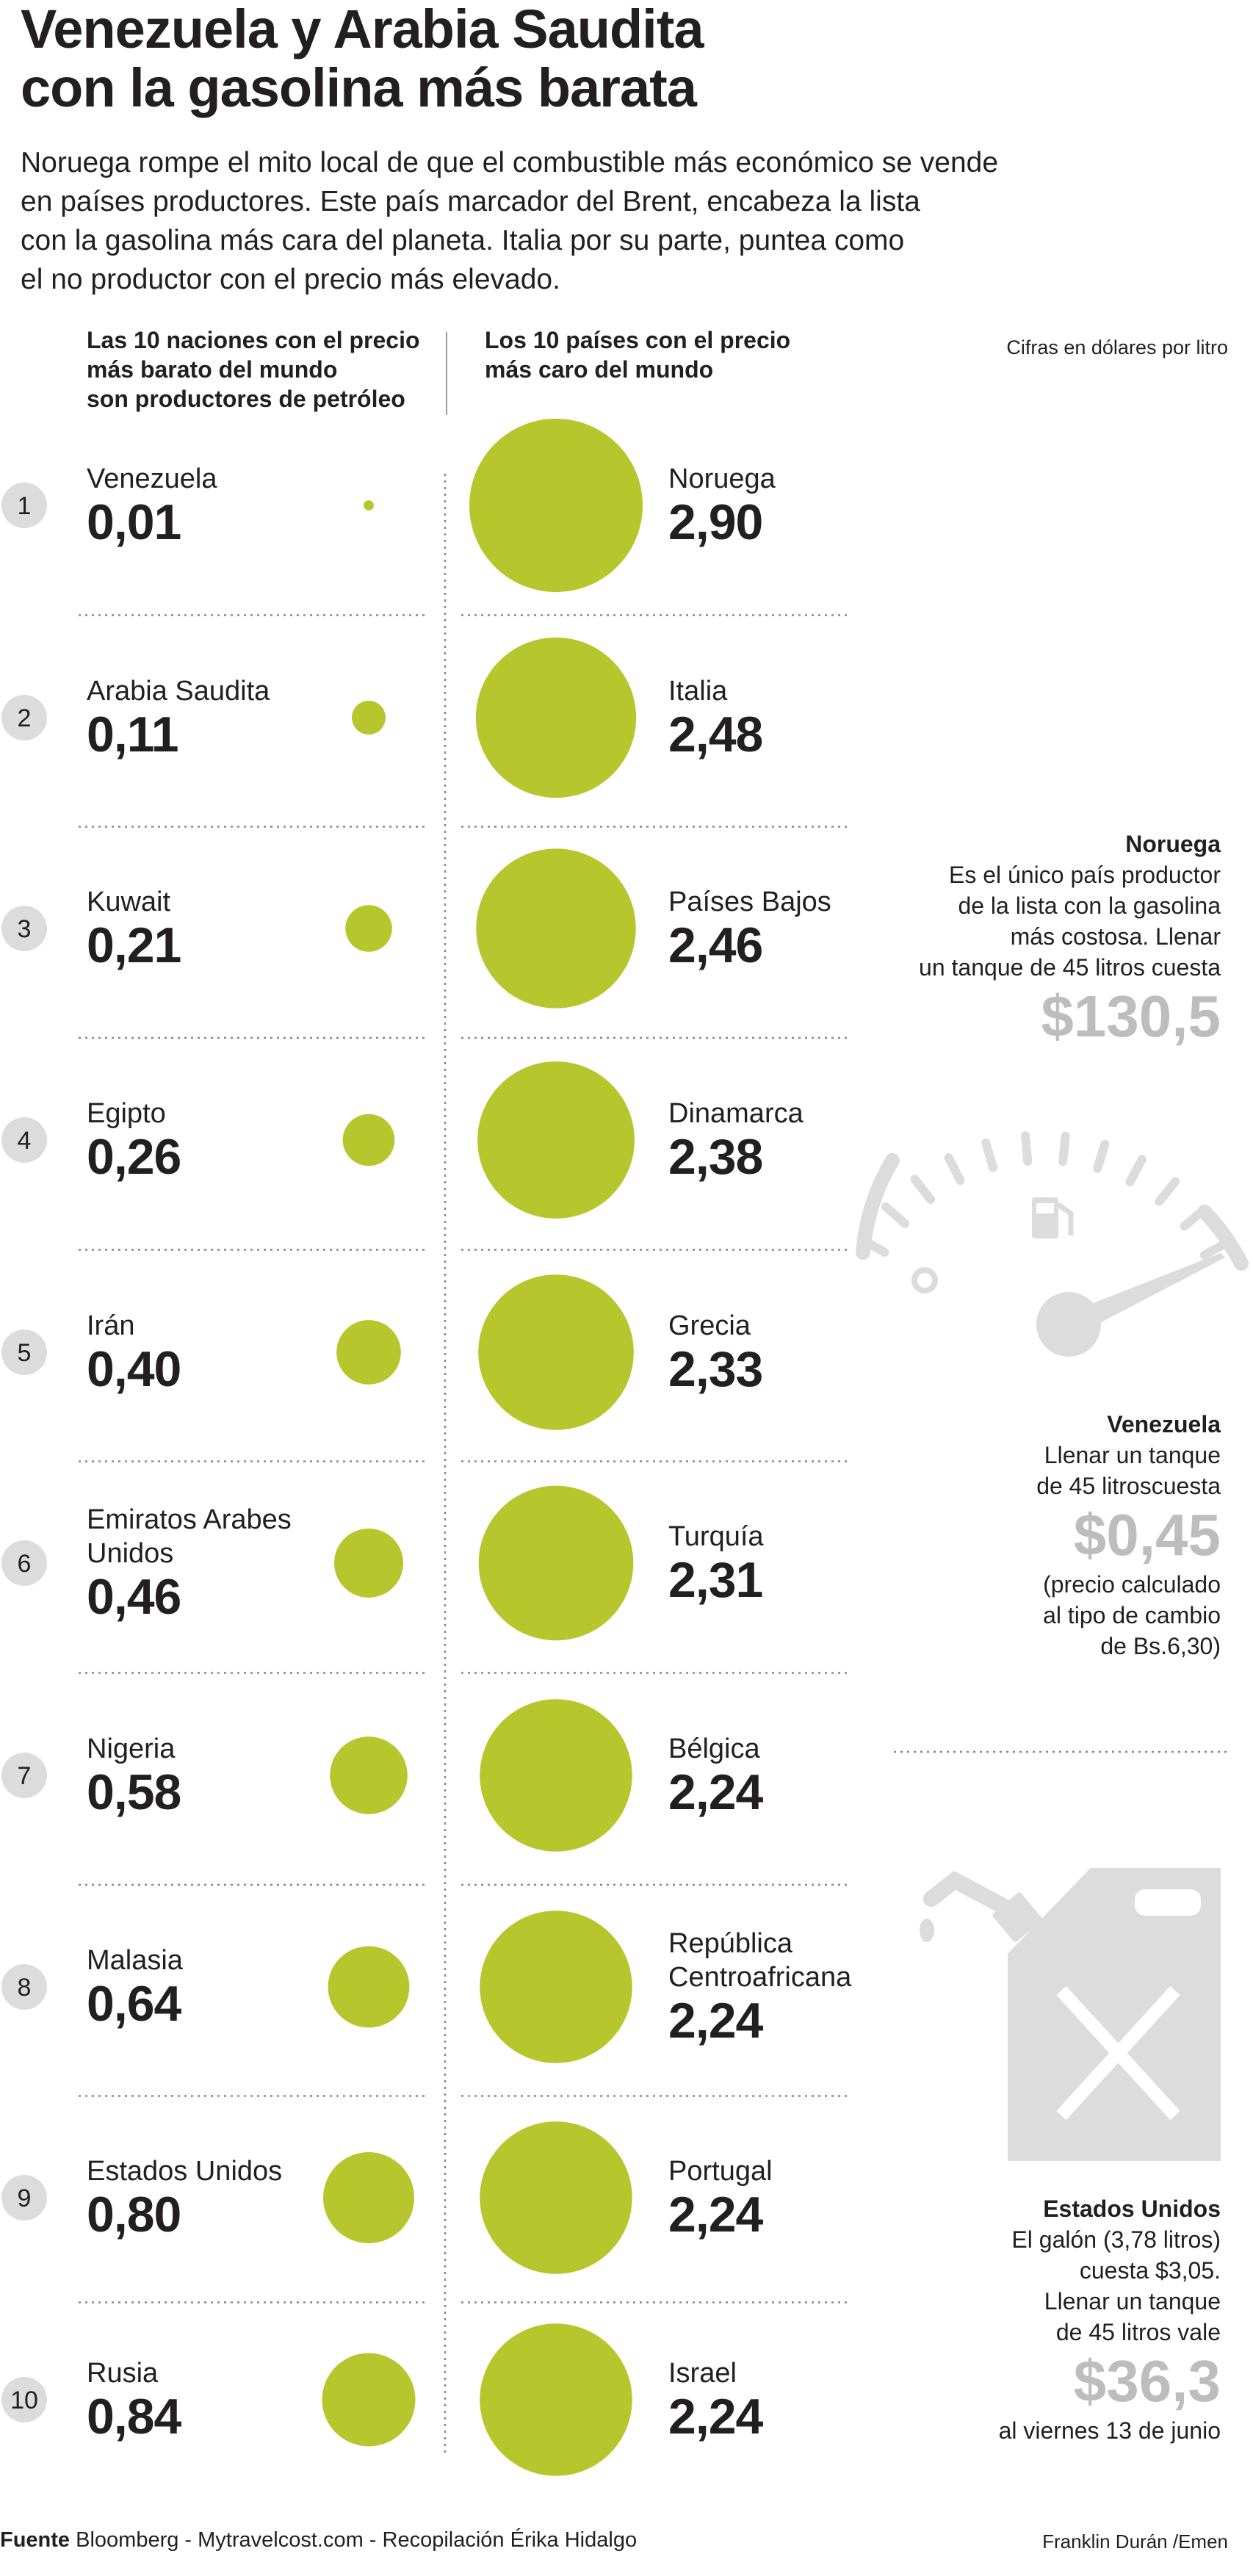 The height and width of the screenshot is (2576, 1253). Describe the element at coordinates (1085, 875) in the screenshot. I see `note-line: Es el único país productor` at that location.